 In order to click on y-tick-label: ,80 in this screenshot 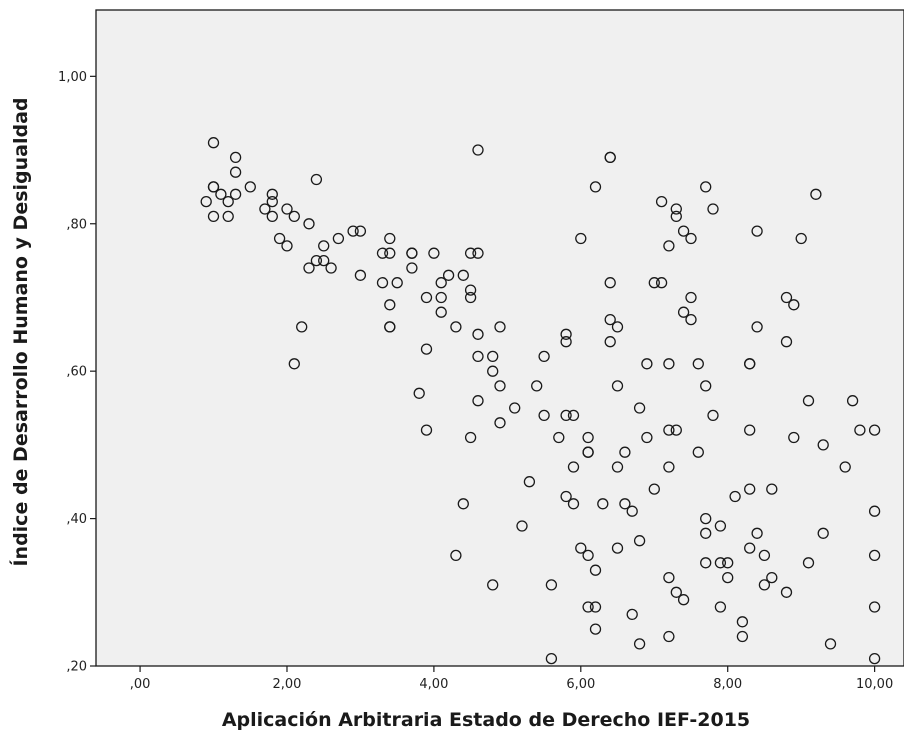, I will do `click(76, 224)`.